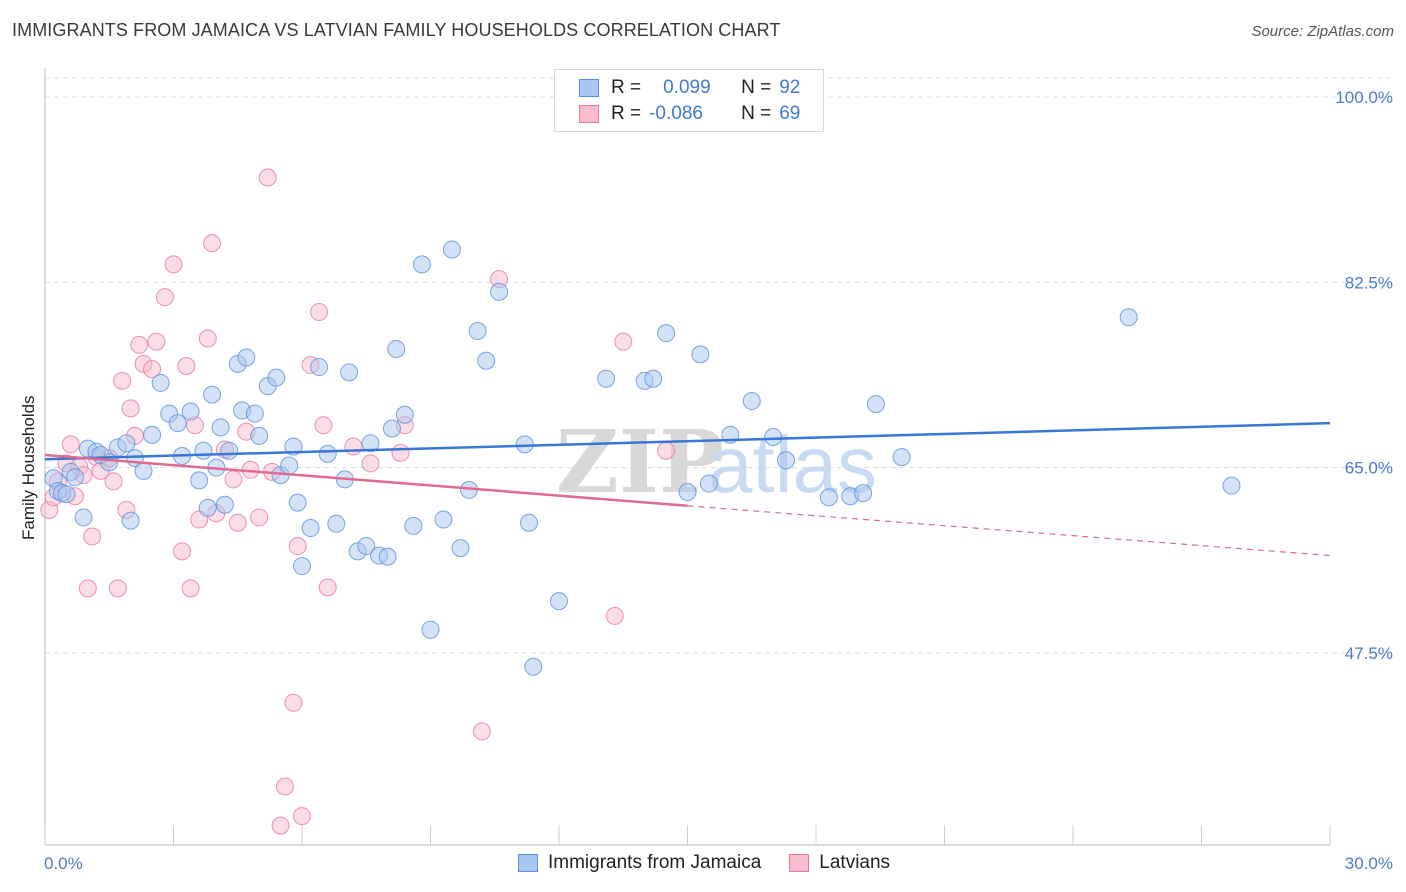  I want to click on trend-line-jamaica, so click(687, 441).